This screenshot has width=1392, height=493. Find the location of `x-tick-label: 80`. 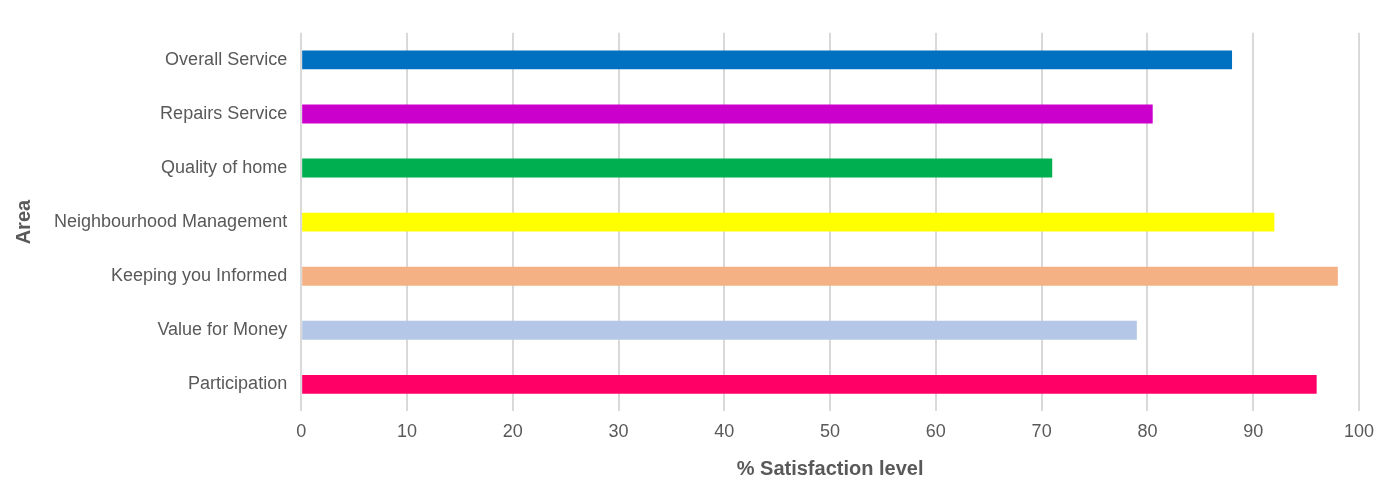

x-tick-label: 80 is located at coordinates (1147, 431).